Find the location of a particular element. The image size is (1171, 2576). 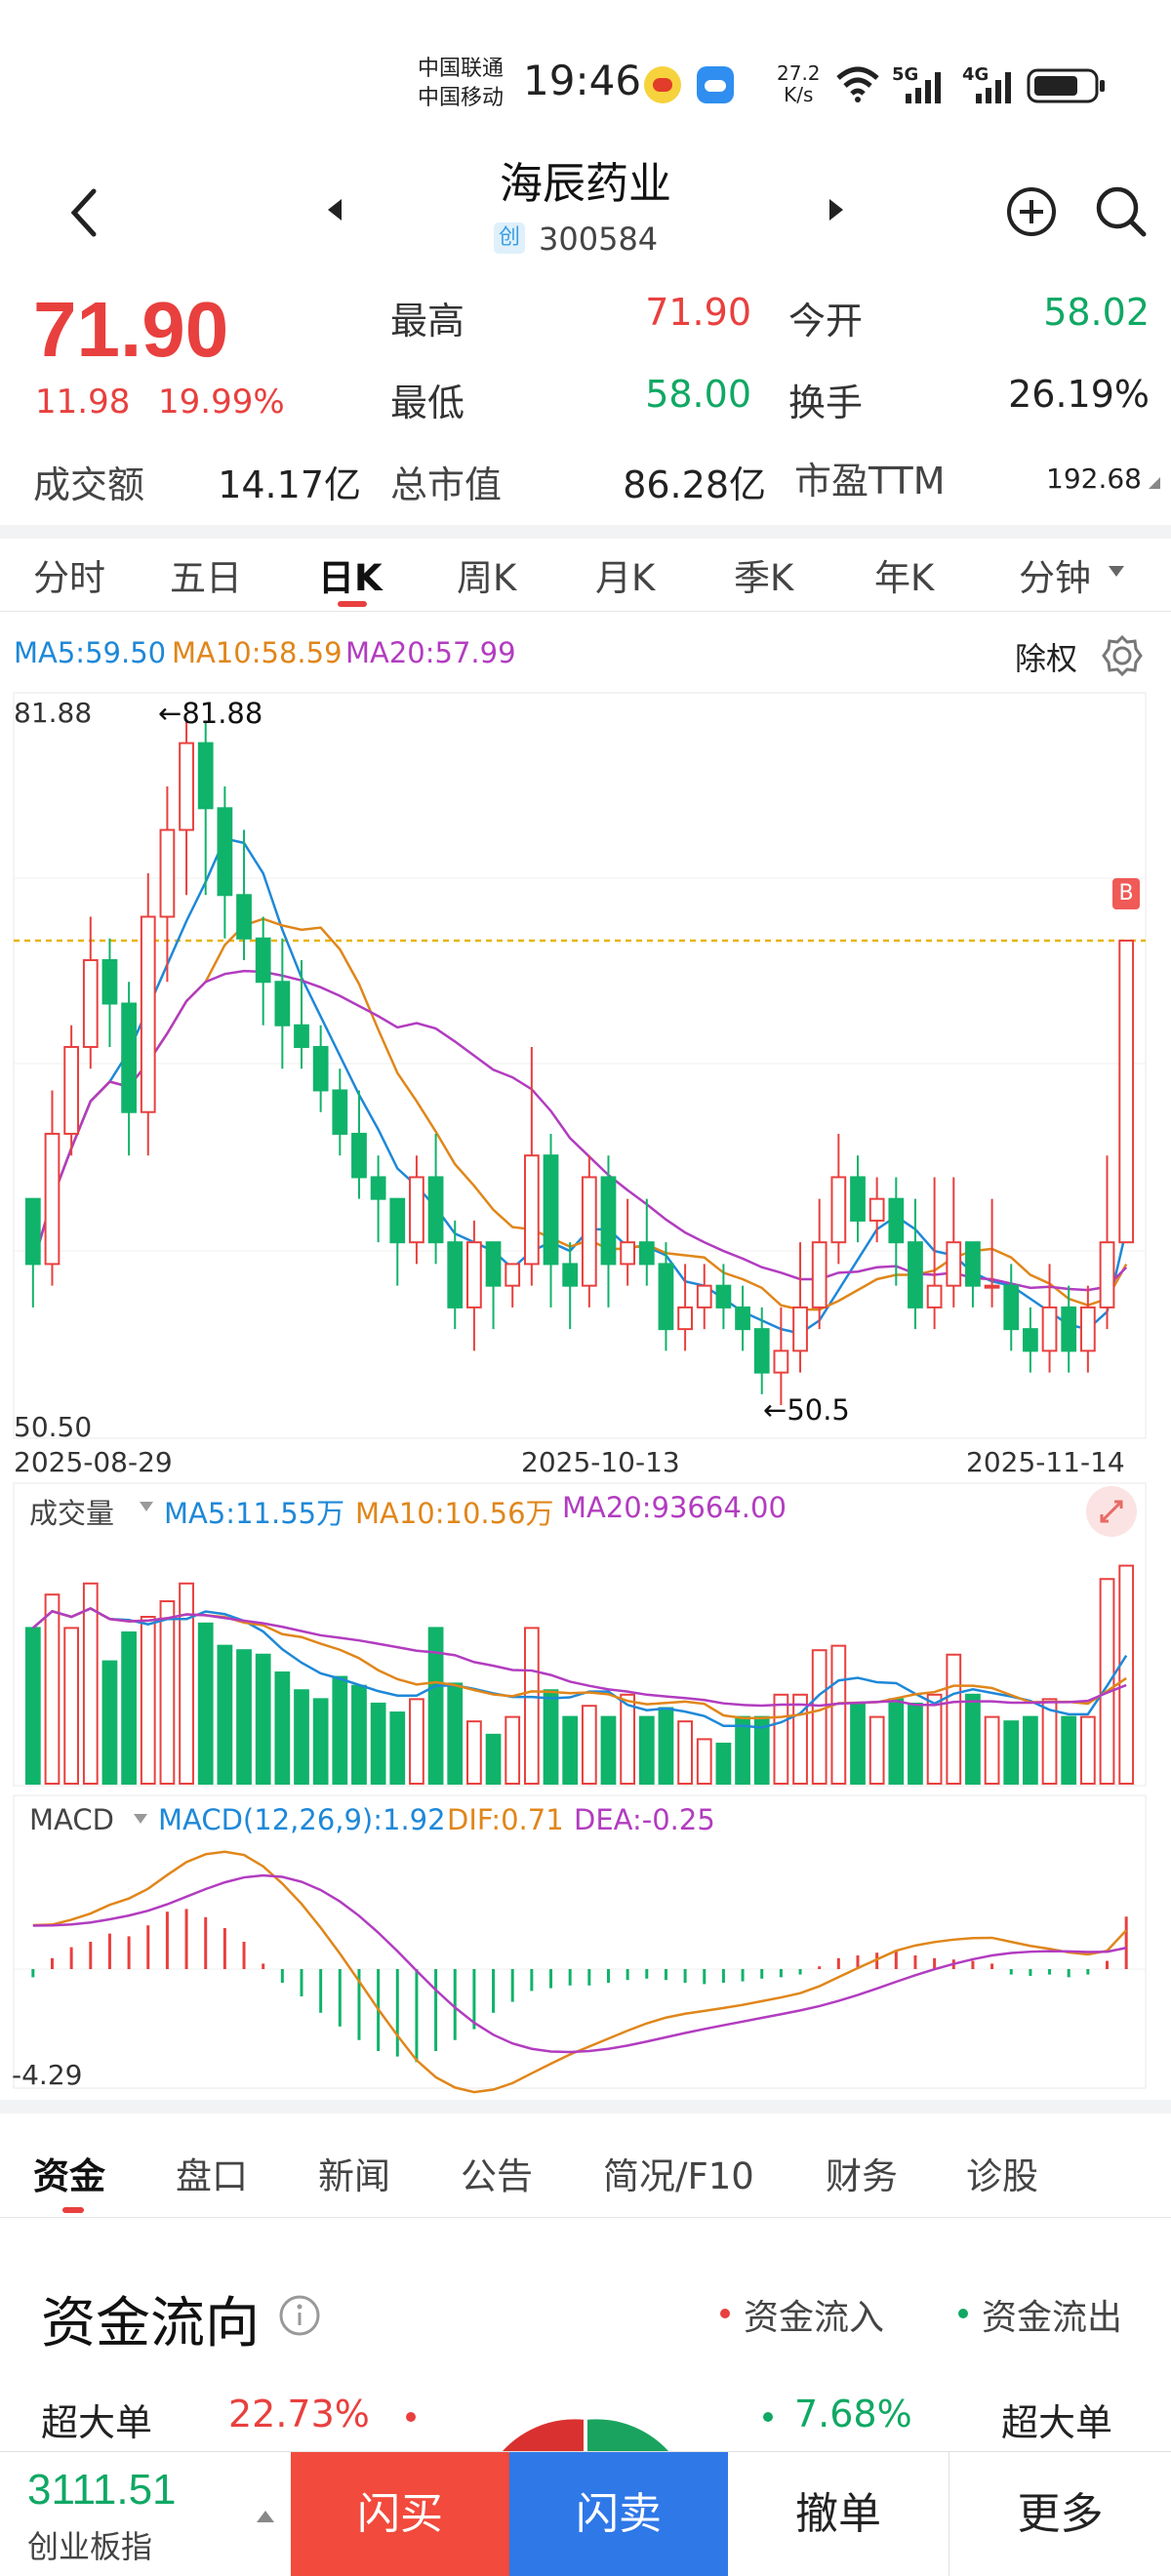

index-value: 3111.51 is located at coordinates (102, 2490).